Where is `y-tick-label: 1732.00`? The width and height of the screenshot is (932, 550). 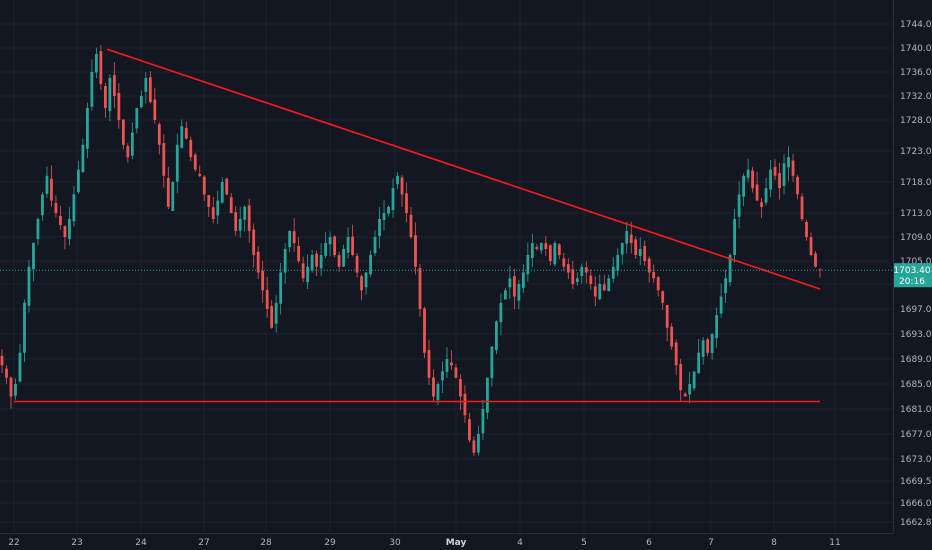
y-tick-label: 1732.00 is located at coordinates (916, 97).